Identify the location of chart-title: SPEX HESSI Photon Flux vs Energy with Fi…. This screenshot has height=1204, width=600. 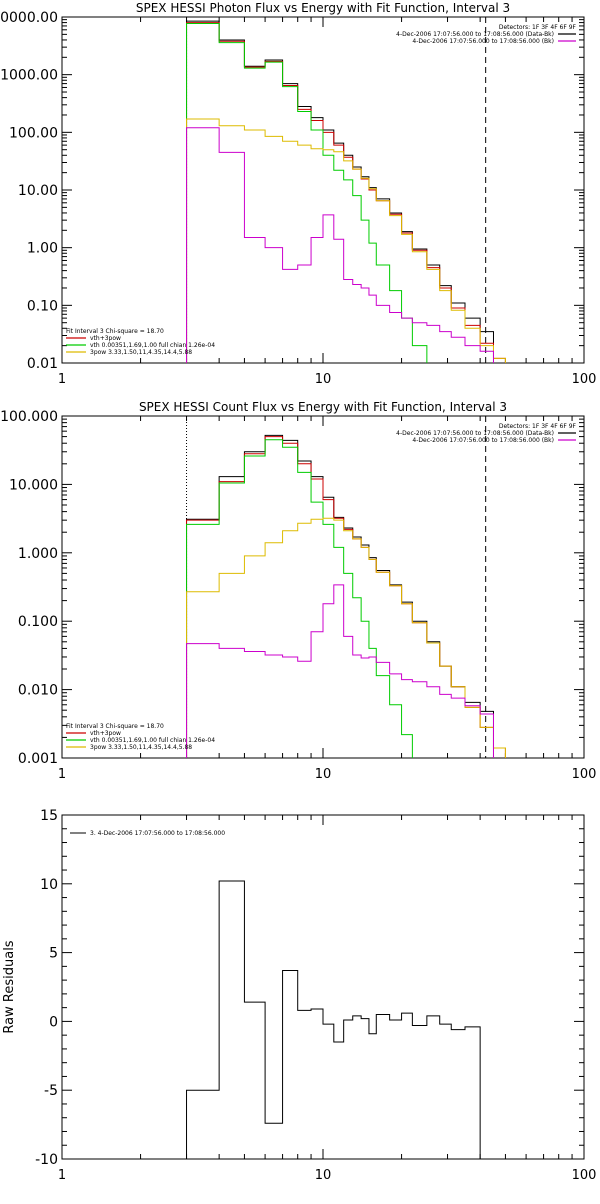
(323, 8).